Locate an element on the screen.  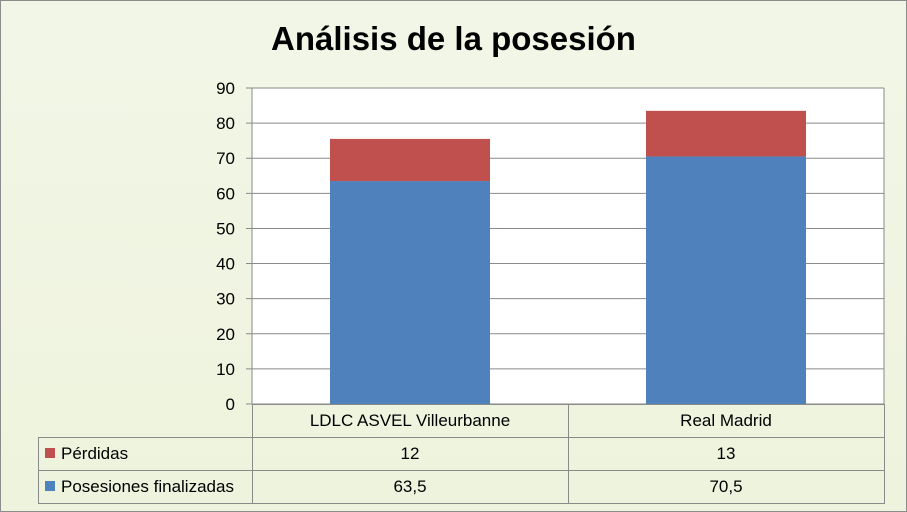
series-name: Posesiones finalizadas is located at coordinates (147, 486).